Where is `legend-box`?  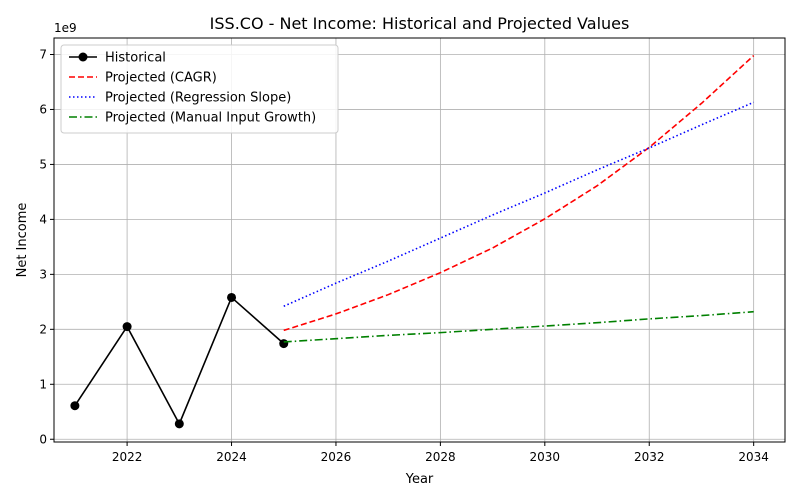
legend-box is located at coordinates (199, 89).